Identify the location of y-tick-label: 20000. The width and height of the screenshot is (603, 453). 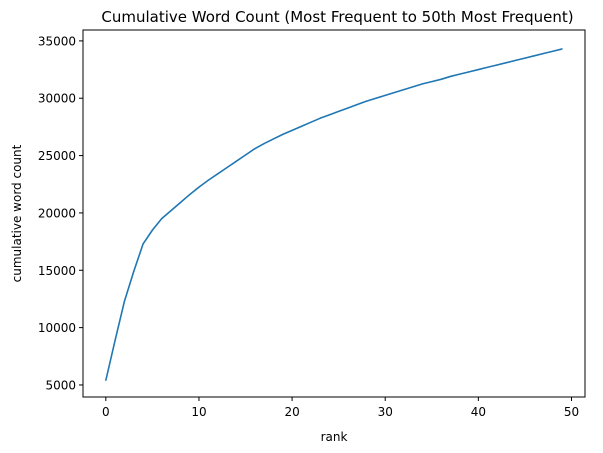
(57, 213).